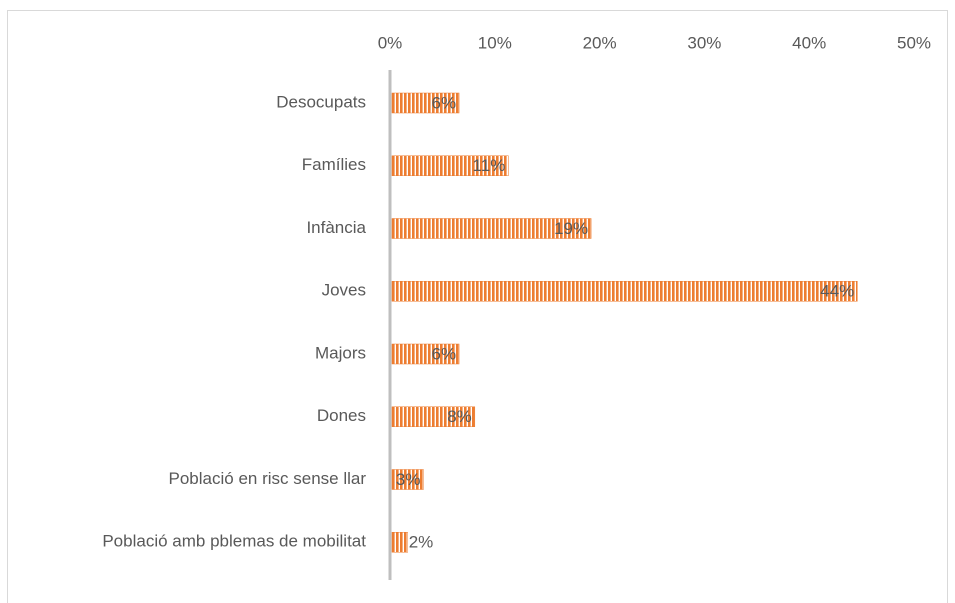  I want to click on y-tick-label: Població amb pblemas de mobilitat, so click(234, 541).